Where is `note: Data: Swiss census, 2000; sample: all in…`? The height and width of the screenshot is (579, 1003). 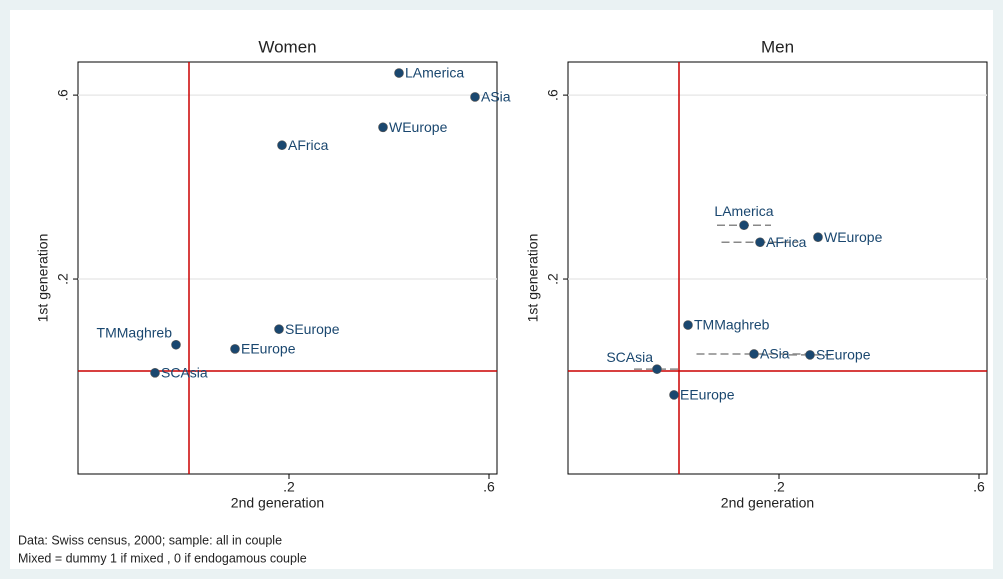 note: Data: Swiss census, 2000; sample: all in… is located at coordinates (150, 540).